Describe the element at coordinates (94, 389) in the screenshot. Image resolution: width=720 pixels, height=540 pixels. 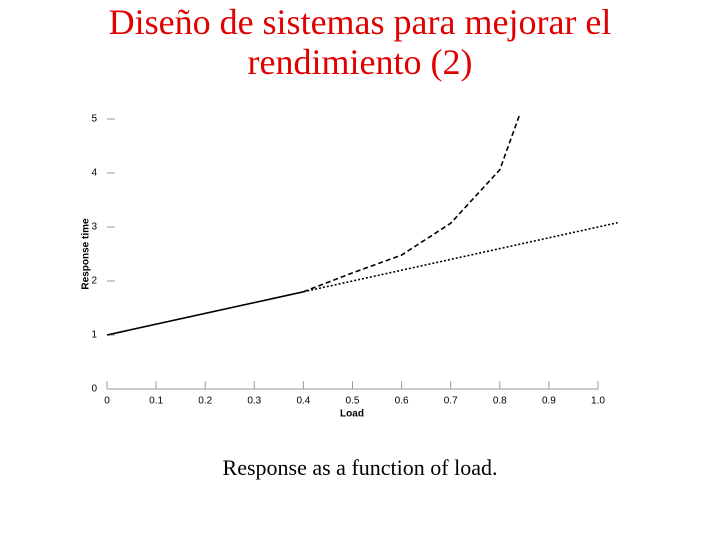
I see `y-tick-label: 0` at that location.